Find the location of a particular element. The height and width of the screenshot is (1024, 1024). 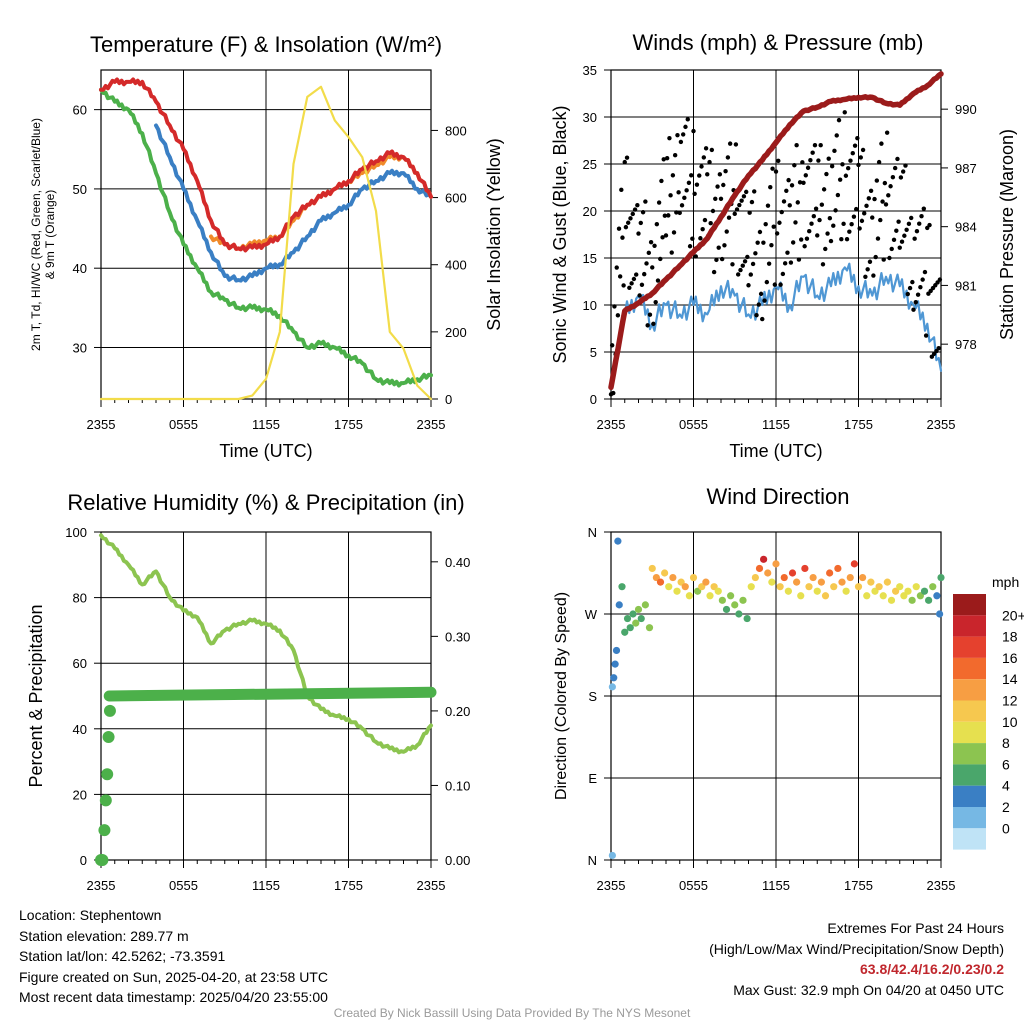

legend-title: mph is located at coordinates (1005, 582).